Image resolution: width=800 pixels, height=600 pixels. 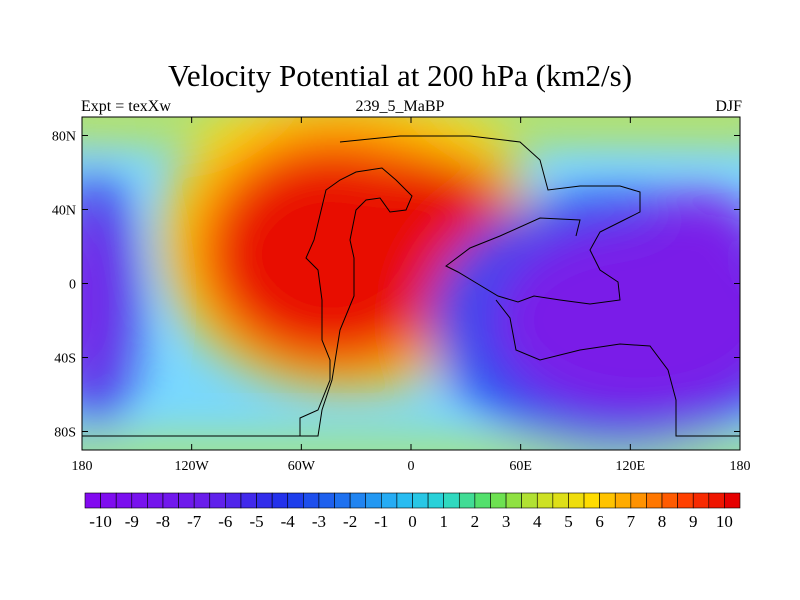 I want to click on y-tick-label: 40N, so click(x=64, y=211).